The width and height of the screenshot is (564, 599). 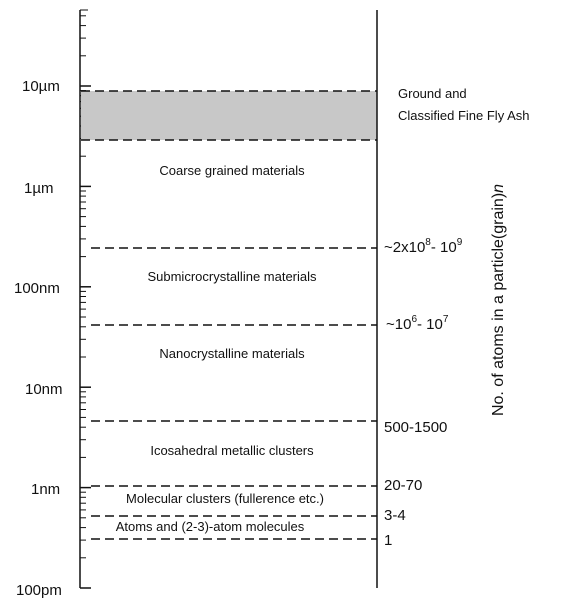 What do you see at coordinates (229, 115) in the screenshot?
I see `fly-ash-band` at bounding box center [229, 115].